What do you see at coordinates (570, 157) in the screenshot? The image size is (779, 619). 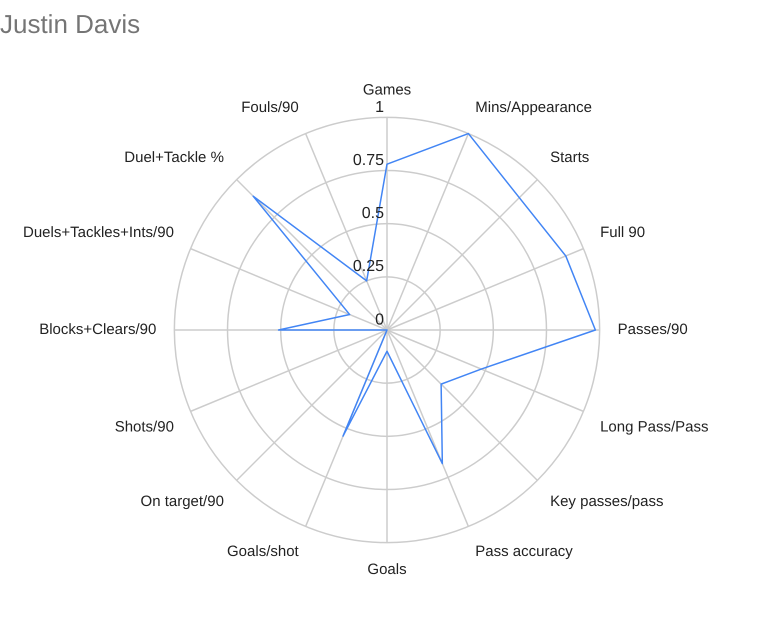 I see `spoke-label: Starts` at bounding box center [570, 157].